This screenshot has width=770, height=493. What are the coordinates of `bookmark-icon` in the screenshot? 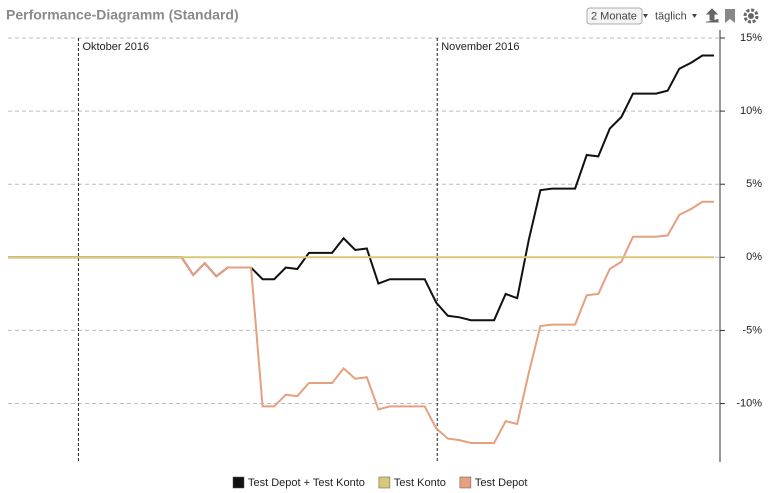 It's located at (730, 16).